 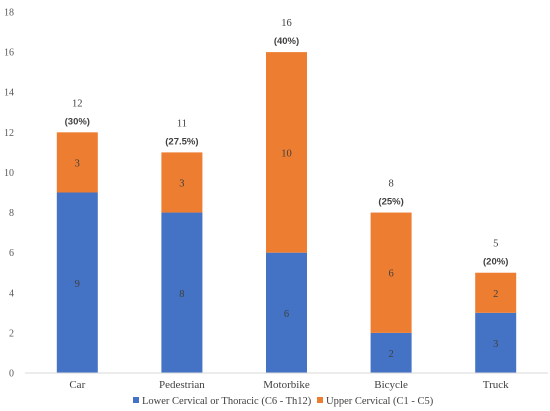 What do you see at coordinates (9, 13) in the screenshot?
I see `y-tick-label: 18` at bounding box center [9, 13].